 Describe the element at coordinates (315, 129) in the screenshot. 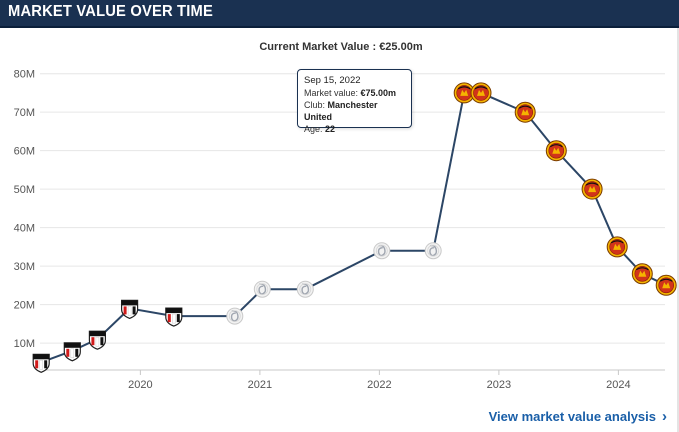

I see `tooltip-age-label: Age:` at that location.